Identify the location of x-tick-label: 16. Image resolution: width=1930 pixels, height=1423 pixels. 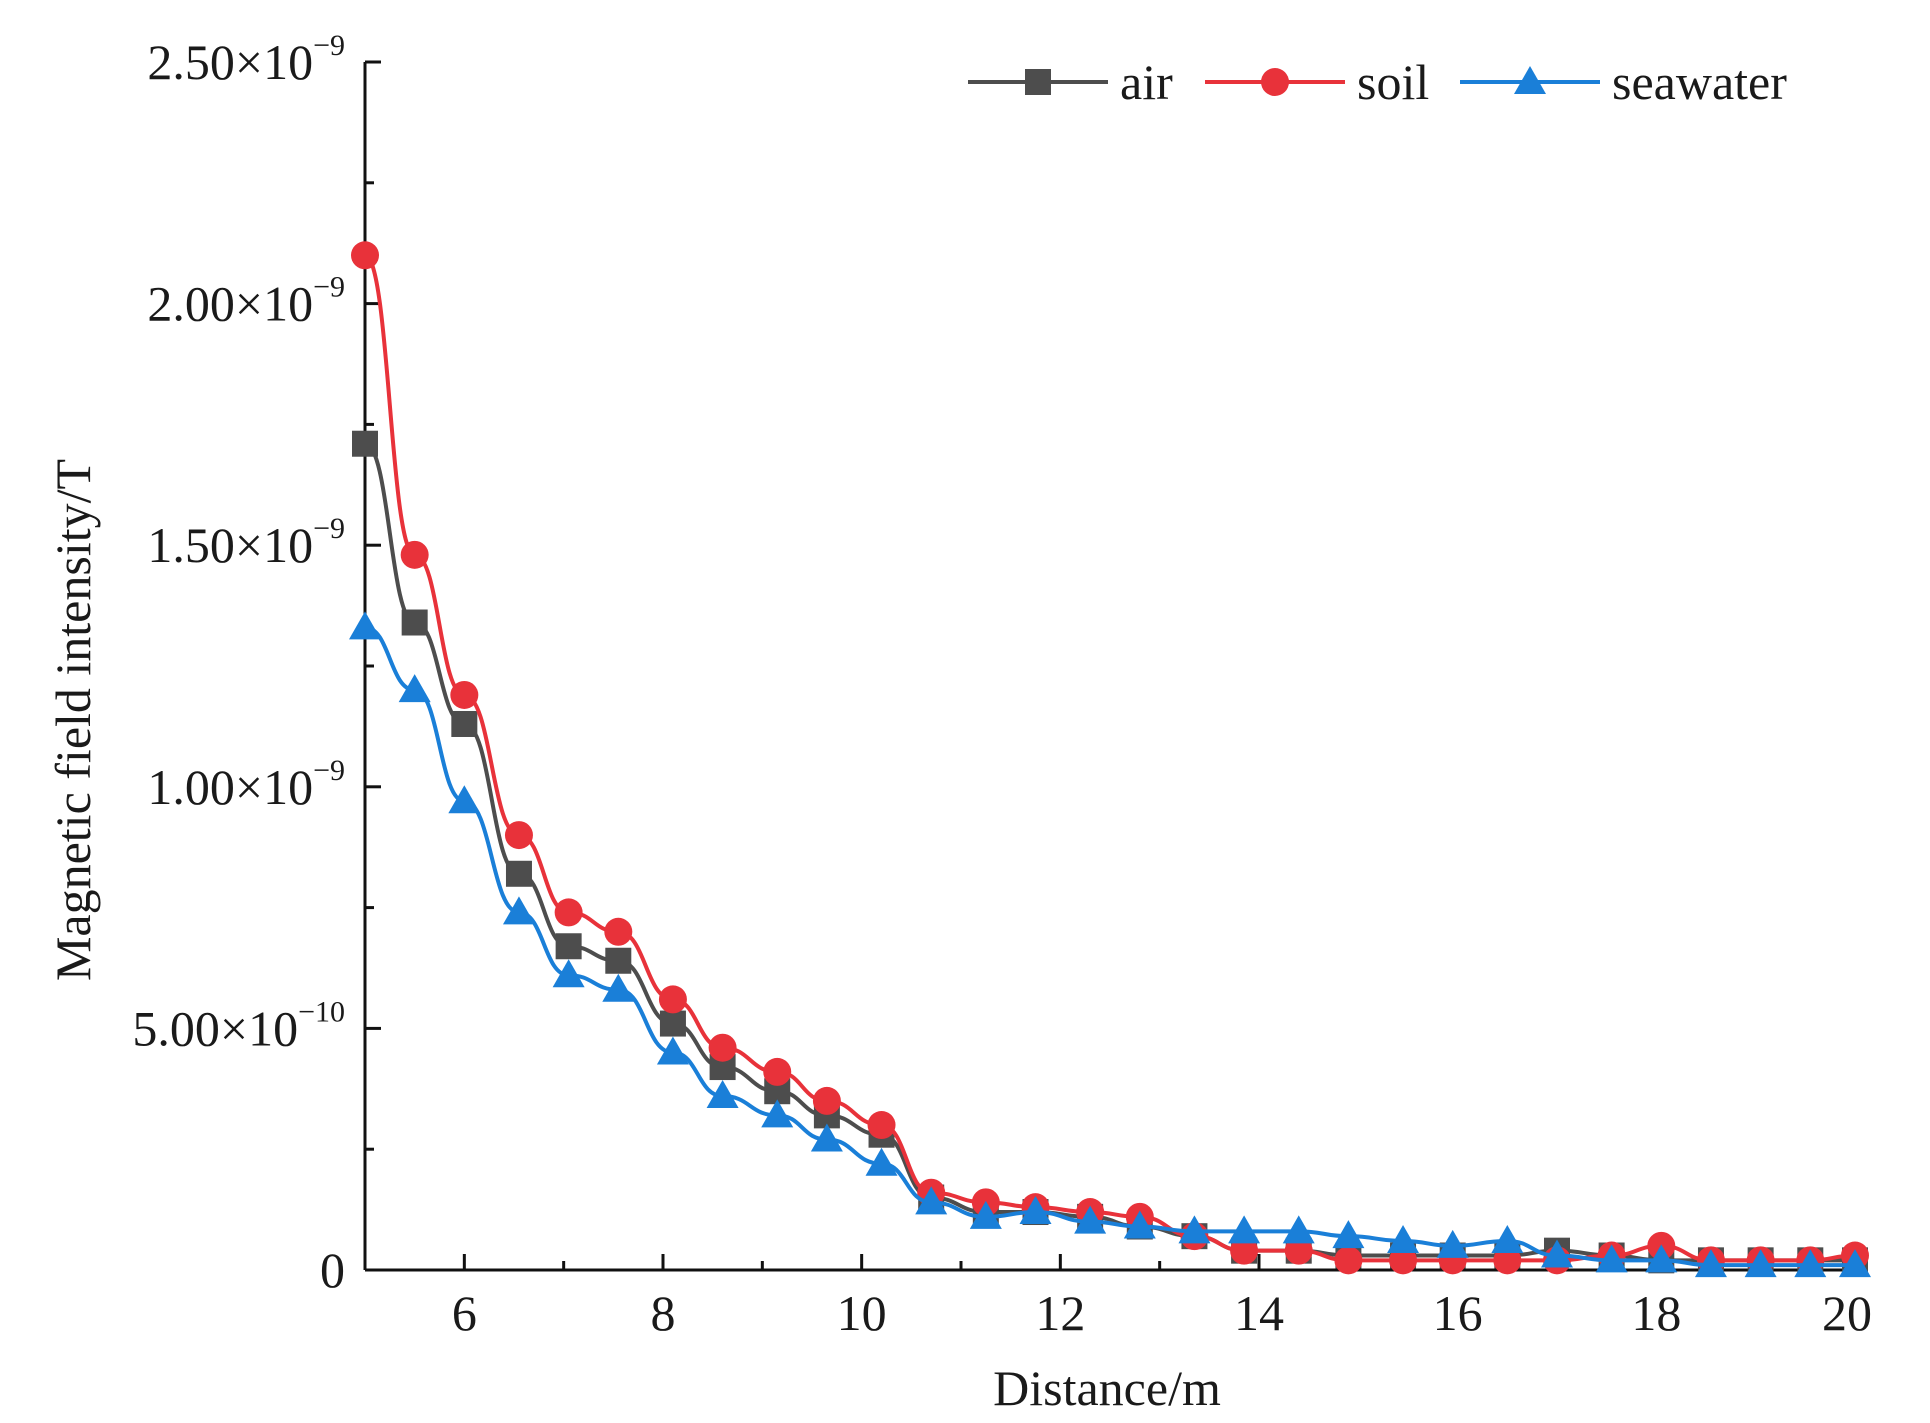
(1458, 1313).